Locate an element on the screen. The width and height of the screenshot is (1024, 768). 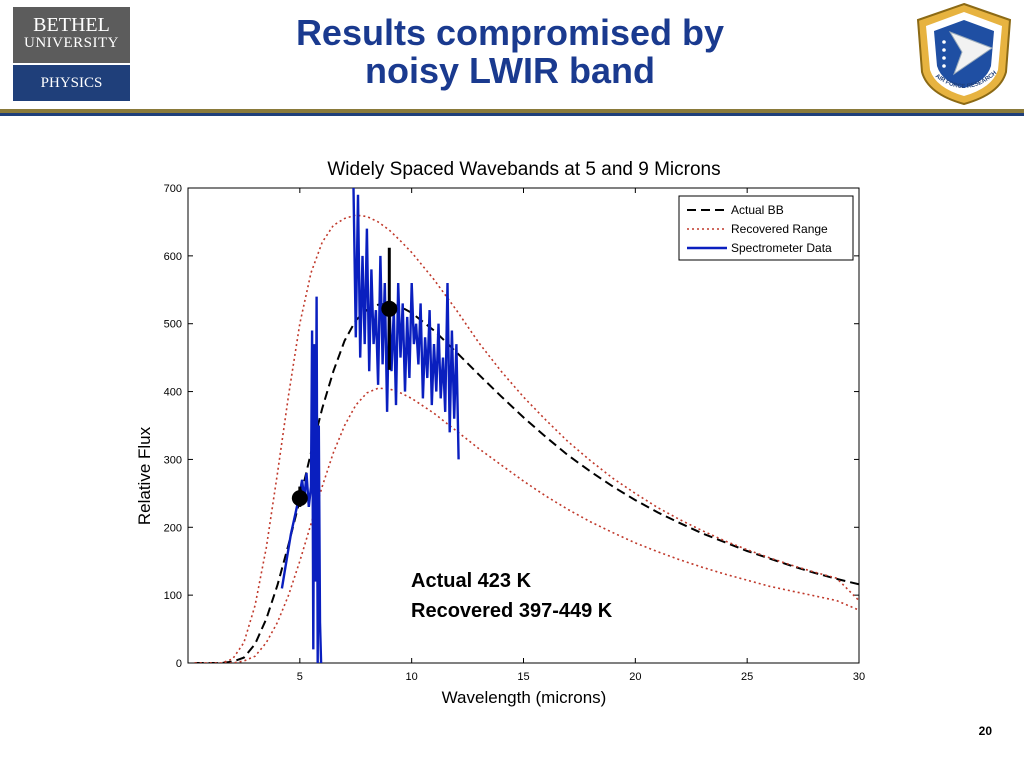
x-tick-label: 5 is located at coordinates (300, 677).